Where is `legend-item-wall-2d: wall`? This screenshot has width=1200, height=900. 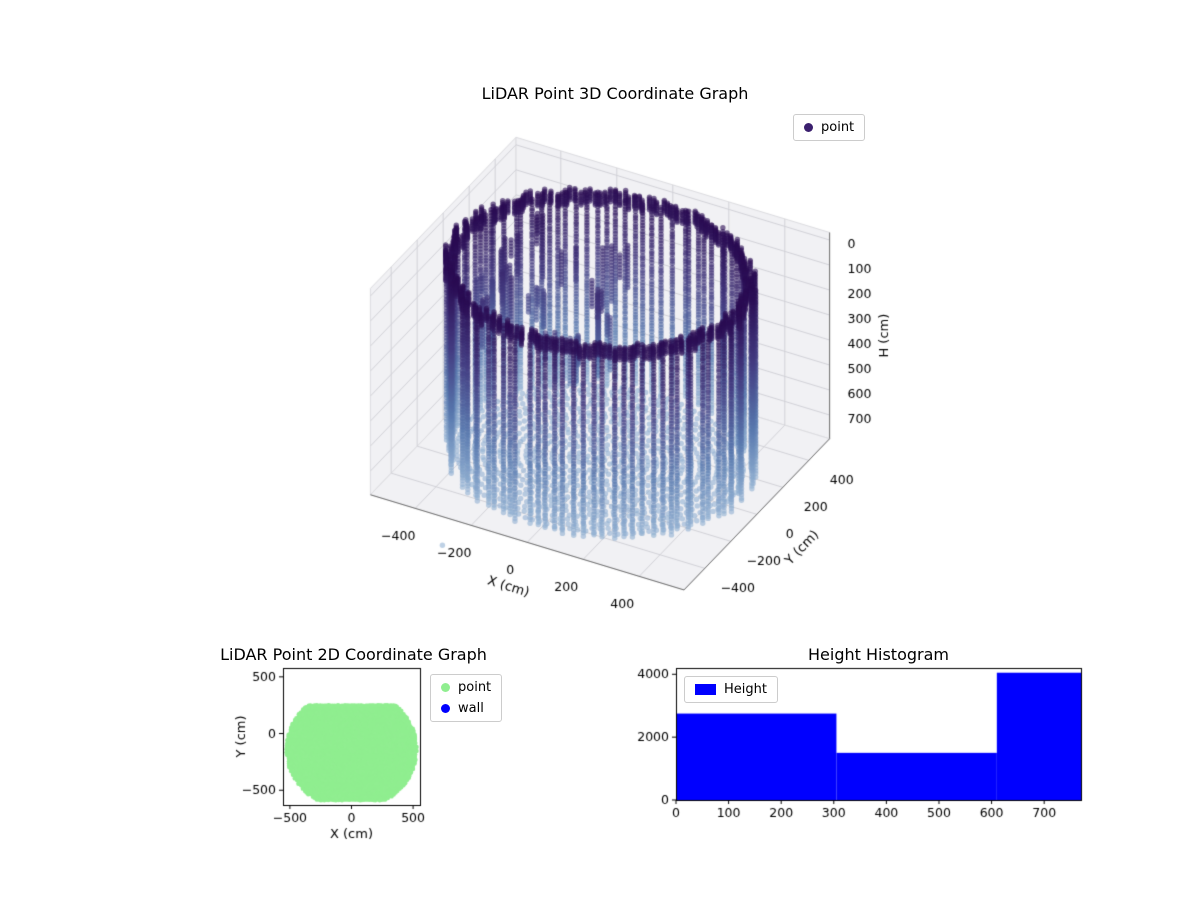
legend-item-wall-2d: wall is located at coordinates (466, 708).